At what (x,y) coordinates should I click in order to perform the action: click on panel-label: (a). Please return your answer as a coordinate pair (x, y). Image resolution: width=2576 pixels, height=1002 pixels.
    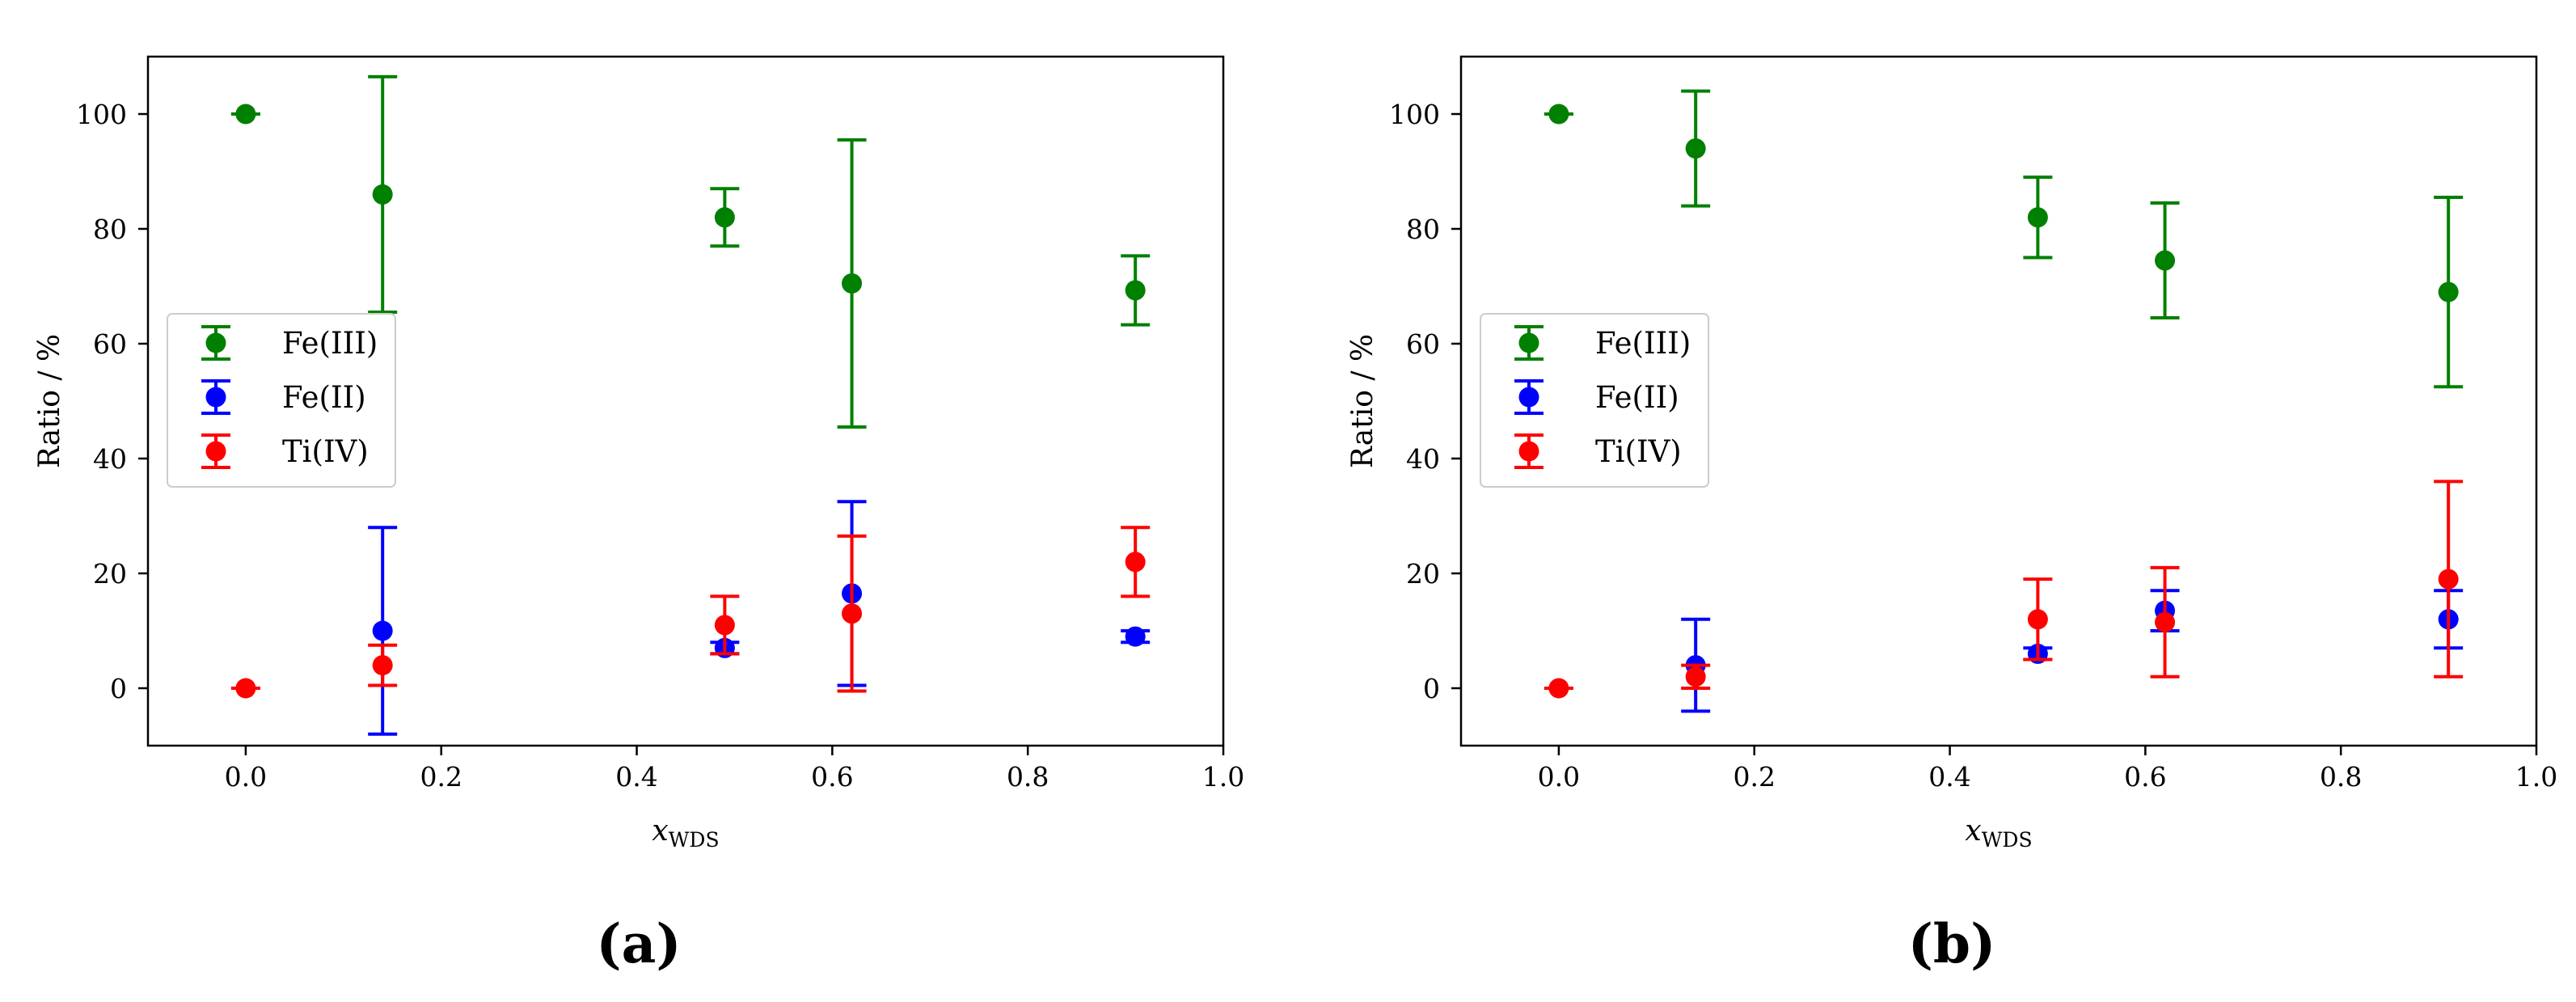
    Looking at the image, I should click on (638, 943).